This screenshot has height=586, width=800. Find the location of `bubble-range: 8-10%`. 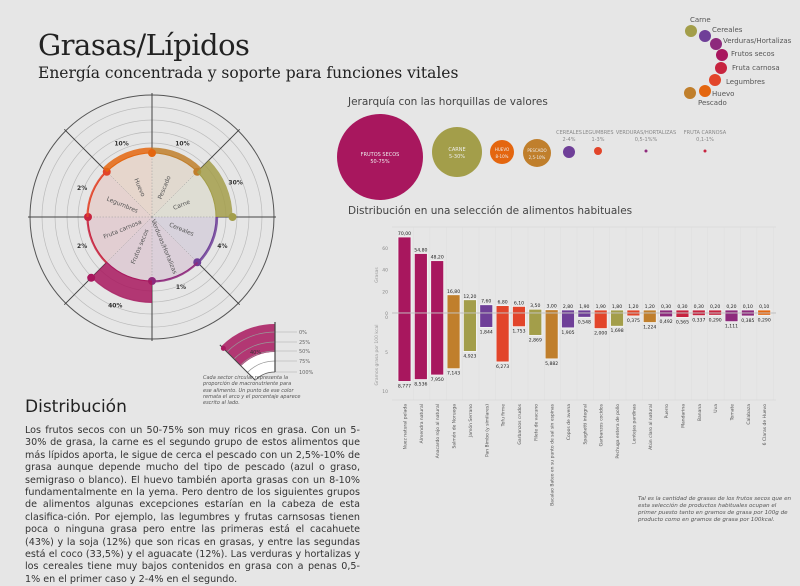

bubble-range: 8-10% is located at coordinates (502, 156).